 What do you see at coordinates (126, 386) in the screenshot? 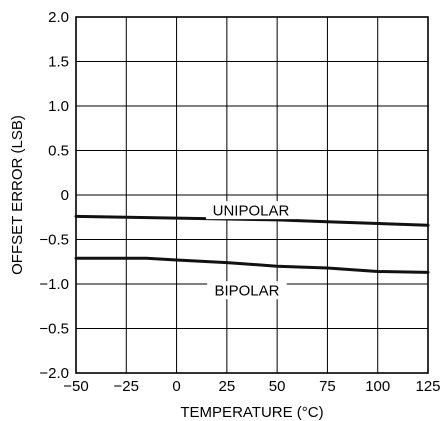
I see `x-tick-label: −25` at bounding box center [126, 386].